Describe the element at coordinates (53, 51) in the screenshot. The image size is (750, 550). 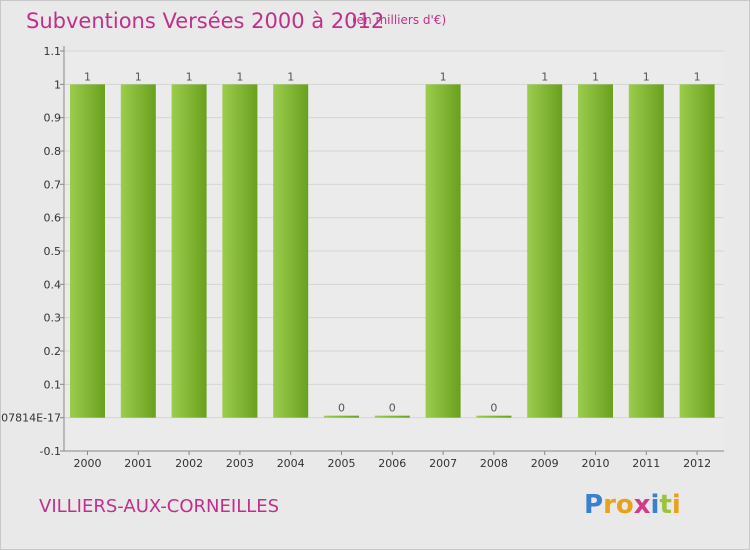
I see `y-tick-label: 1.1` at that location.